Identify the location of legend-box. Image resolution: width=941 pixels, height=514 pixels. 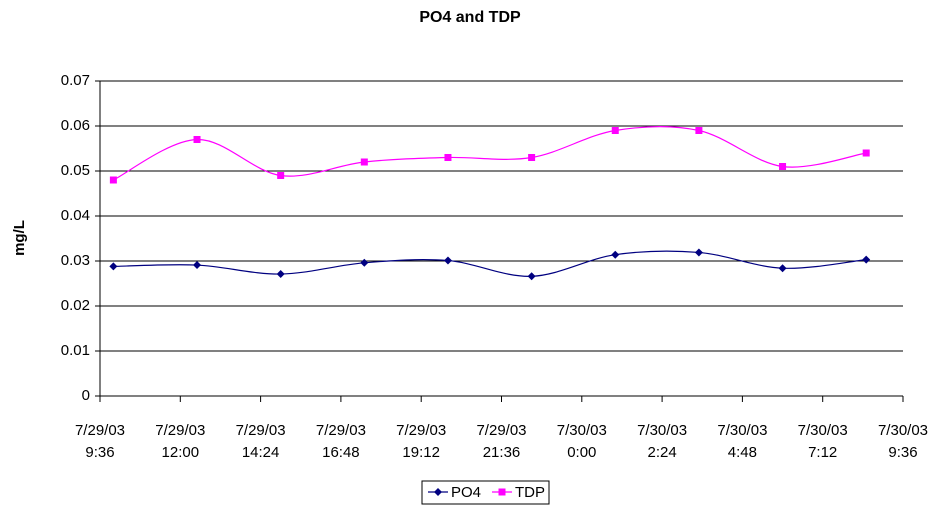
(485, 492).